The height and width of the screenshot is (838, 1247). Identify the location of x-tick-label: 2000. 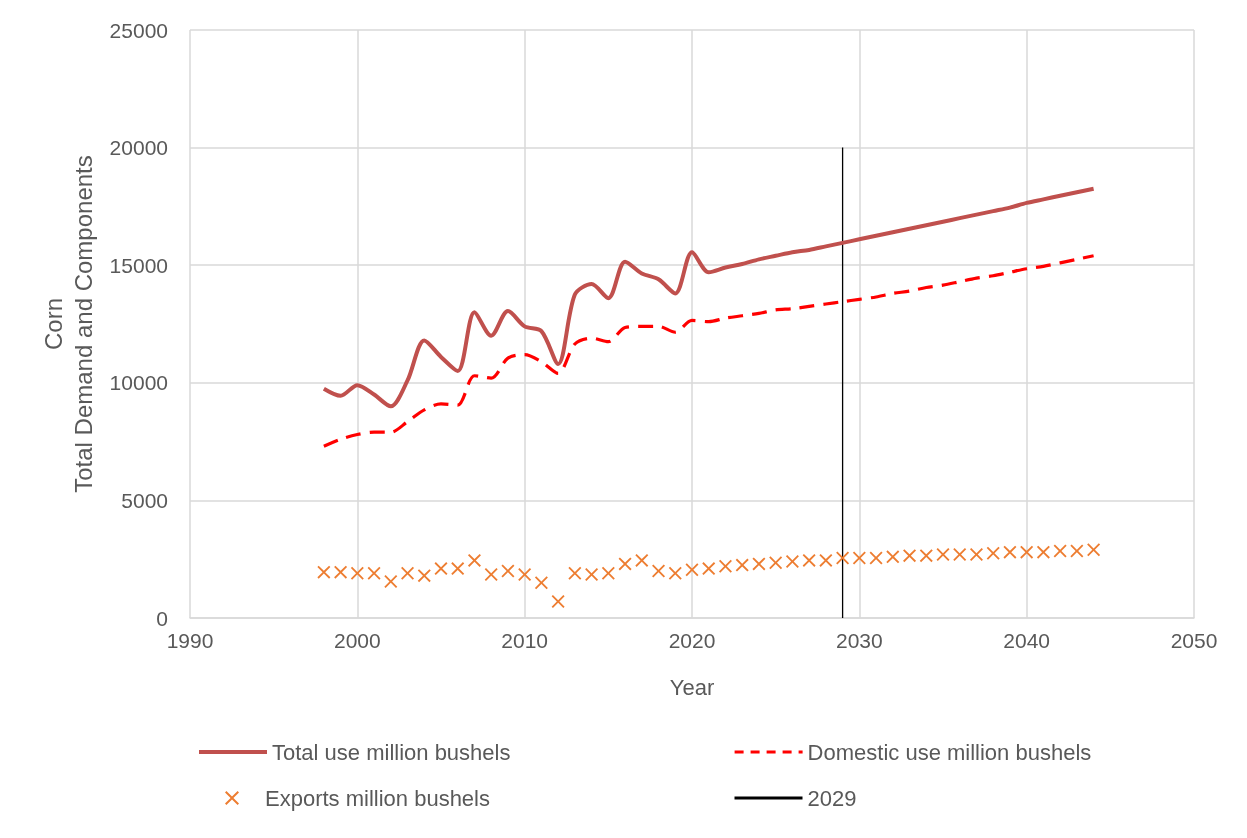
(357, 640).